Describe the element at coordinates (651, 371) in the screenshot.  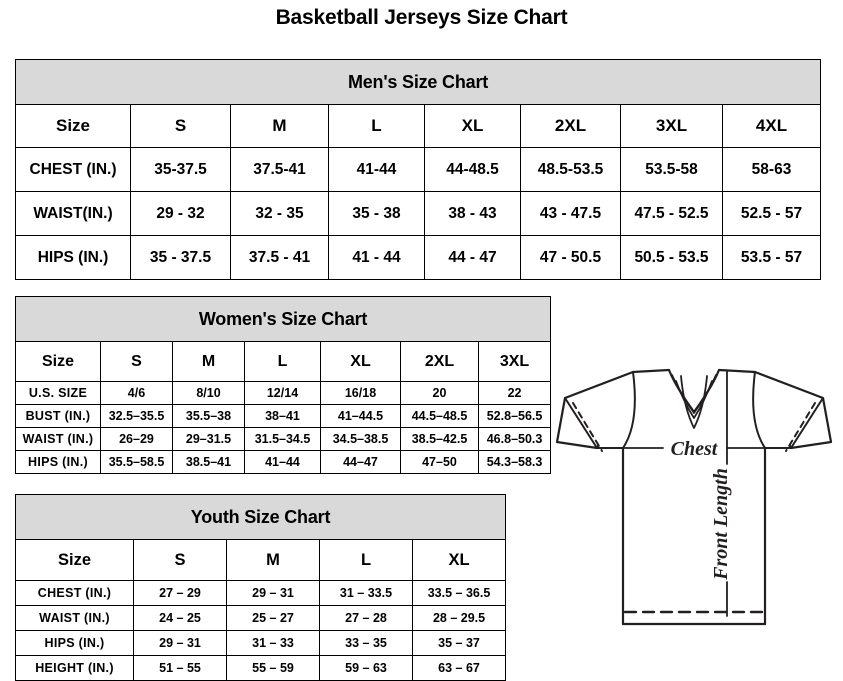
I see `left-shoulder` at that location.